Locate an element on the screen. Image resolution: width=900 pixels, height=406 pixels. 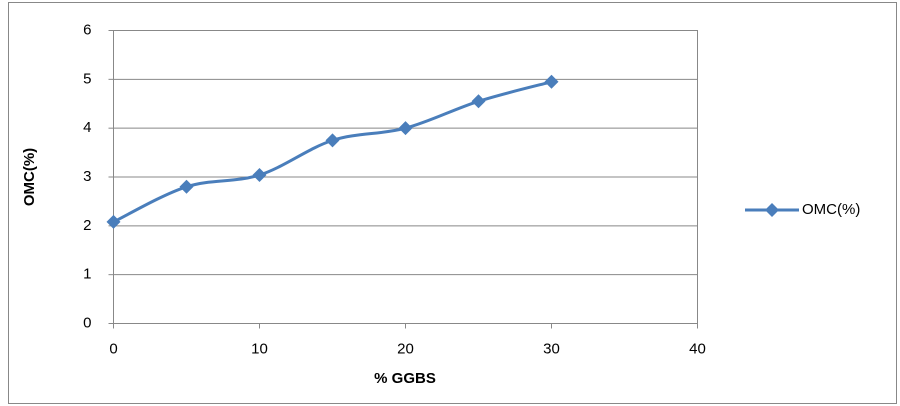
x-tick-label: 40 is located at coordinates (697, 348).